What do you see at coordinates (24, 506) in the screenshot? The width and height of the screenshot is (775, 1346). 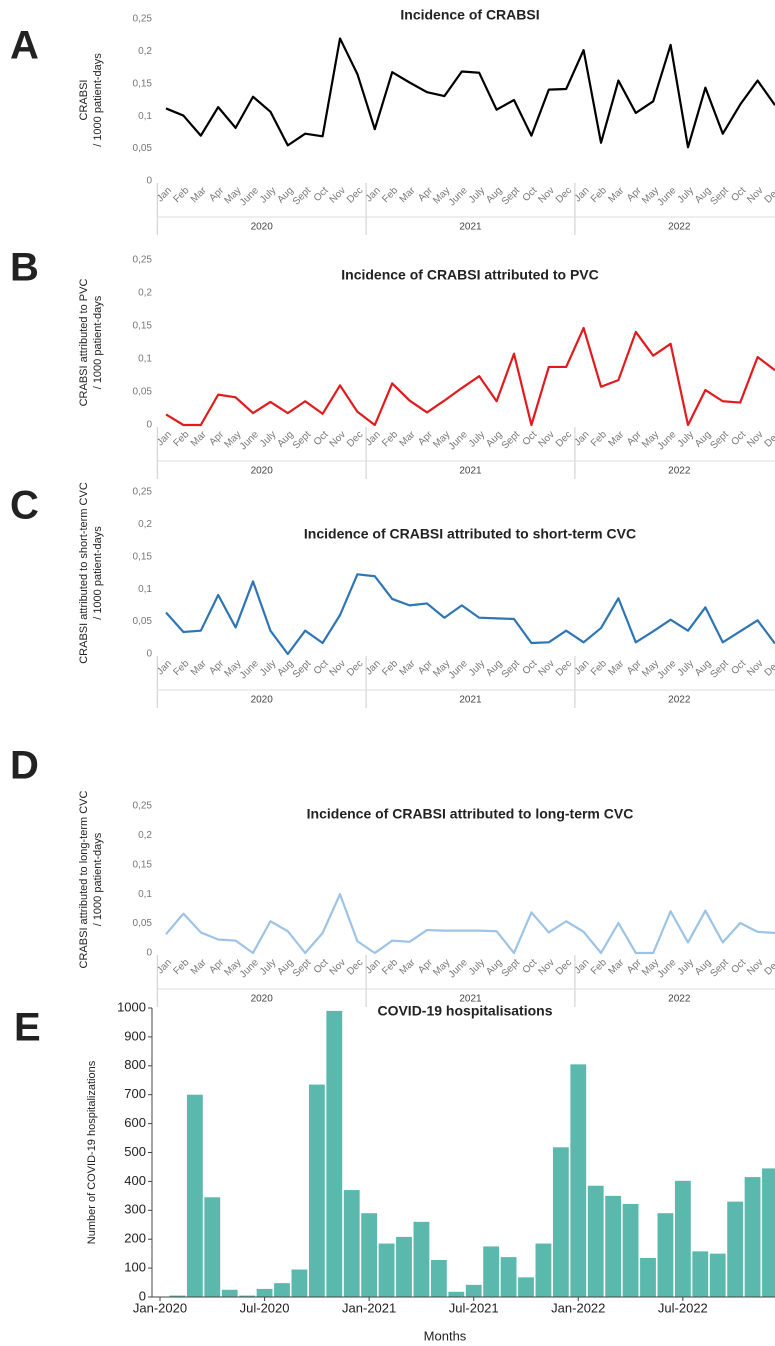 I see `panel-letter: C` at bounding box center [24, 506].